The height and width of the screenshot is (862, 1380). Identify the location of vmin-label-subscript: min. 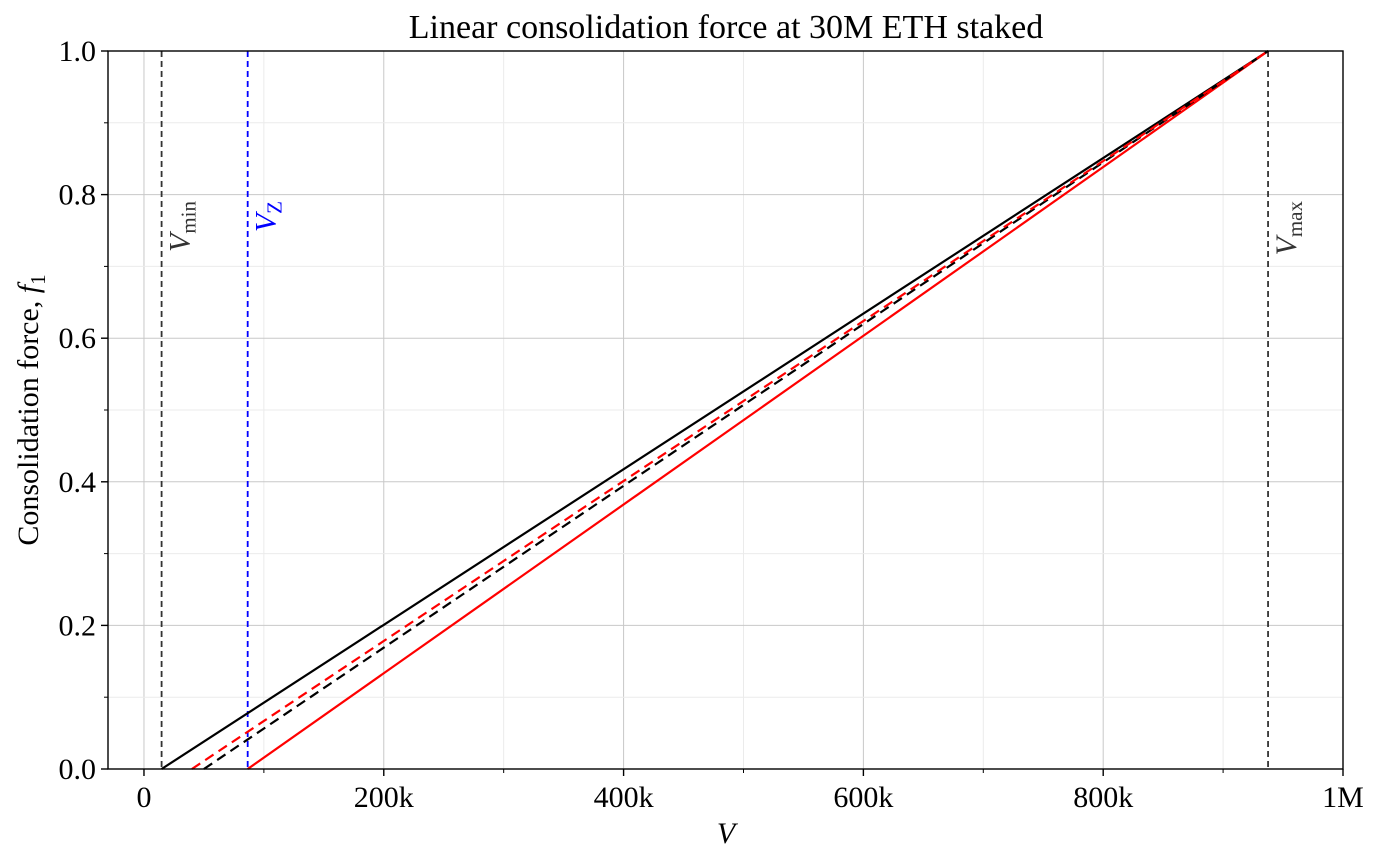
(189, 217).